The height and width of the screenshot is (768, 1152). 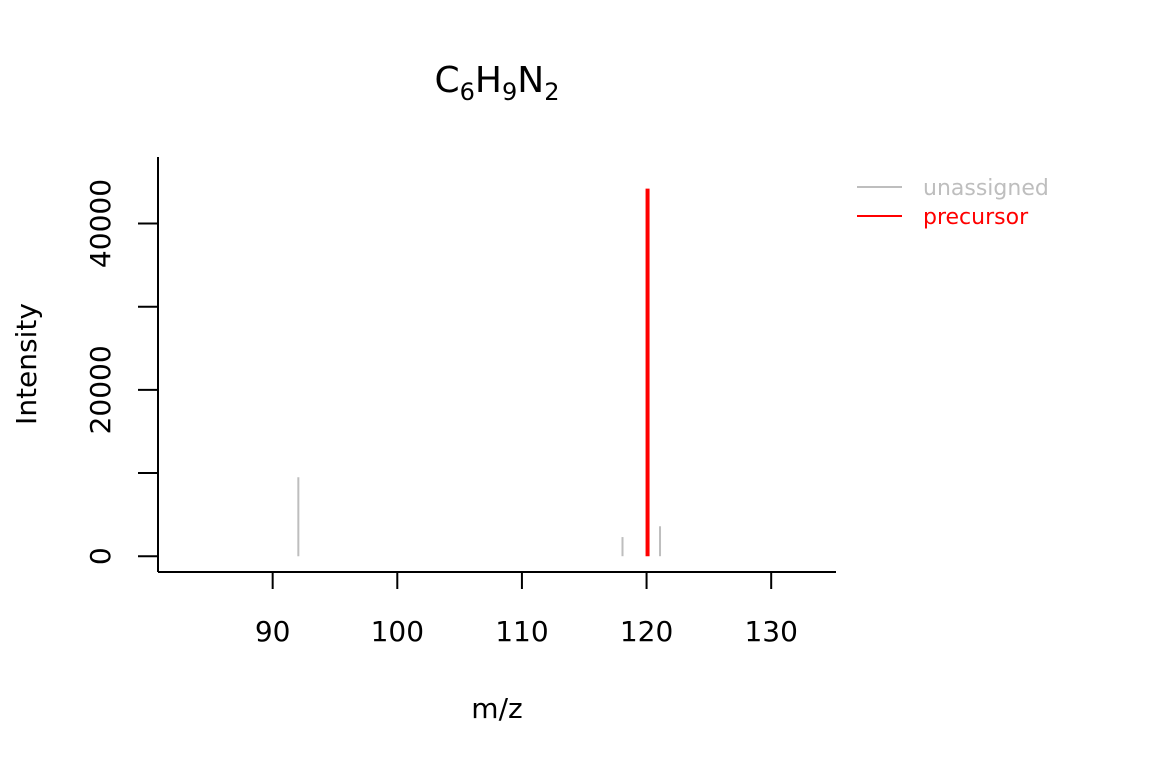 I want to click on chart-title: C6H9N2, so click(x=497, y=83).